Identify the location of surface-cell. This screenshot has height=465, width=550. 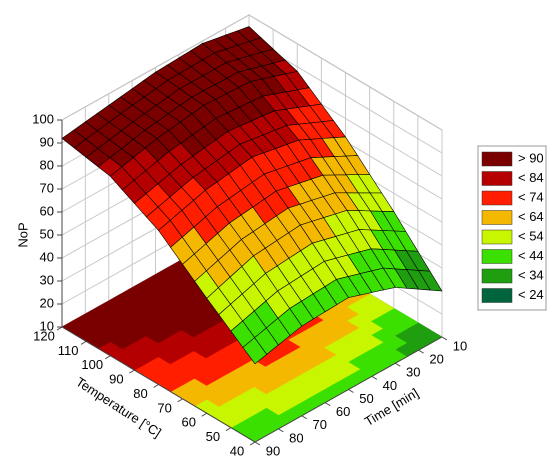
(255, 351).